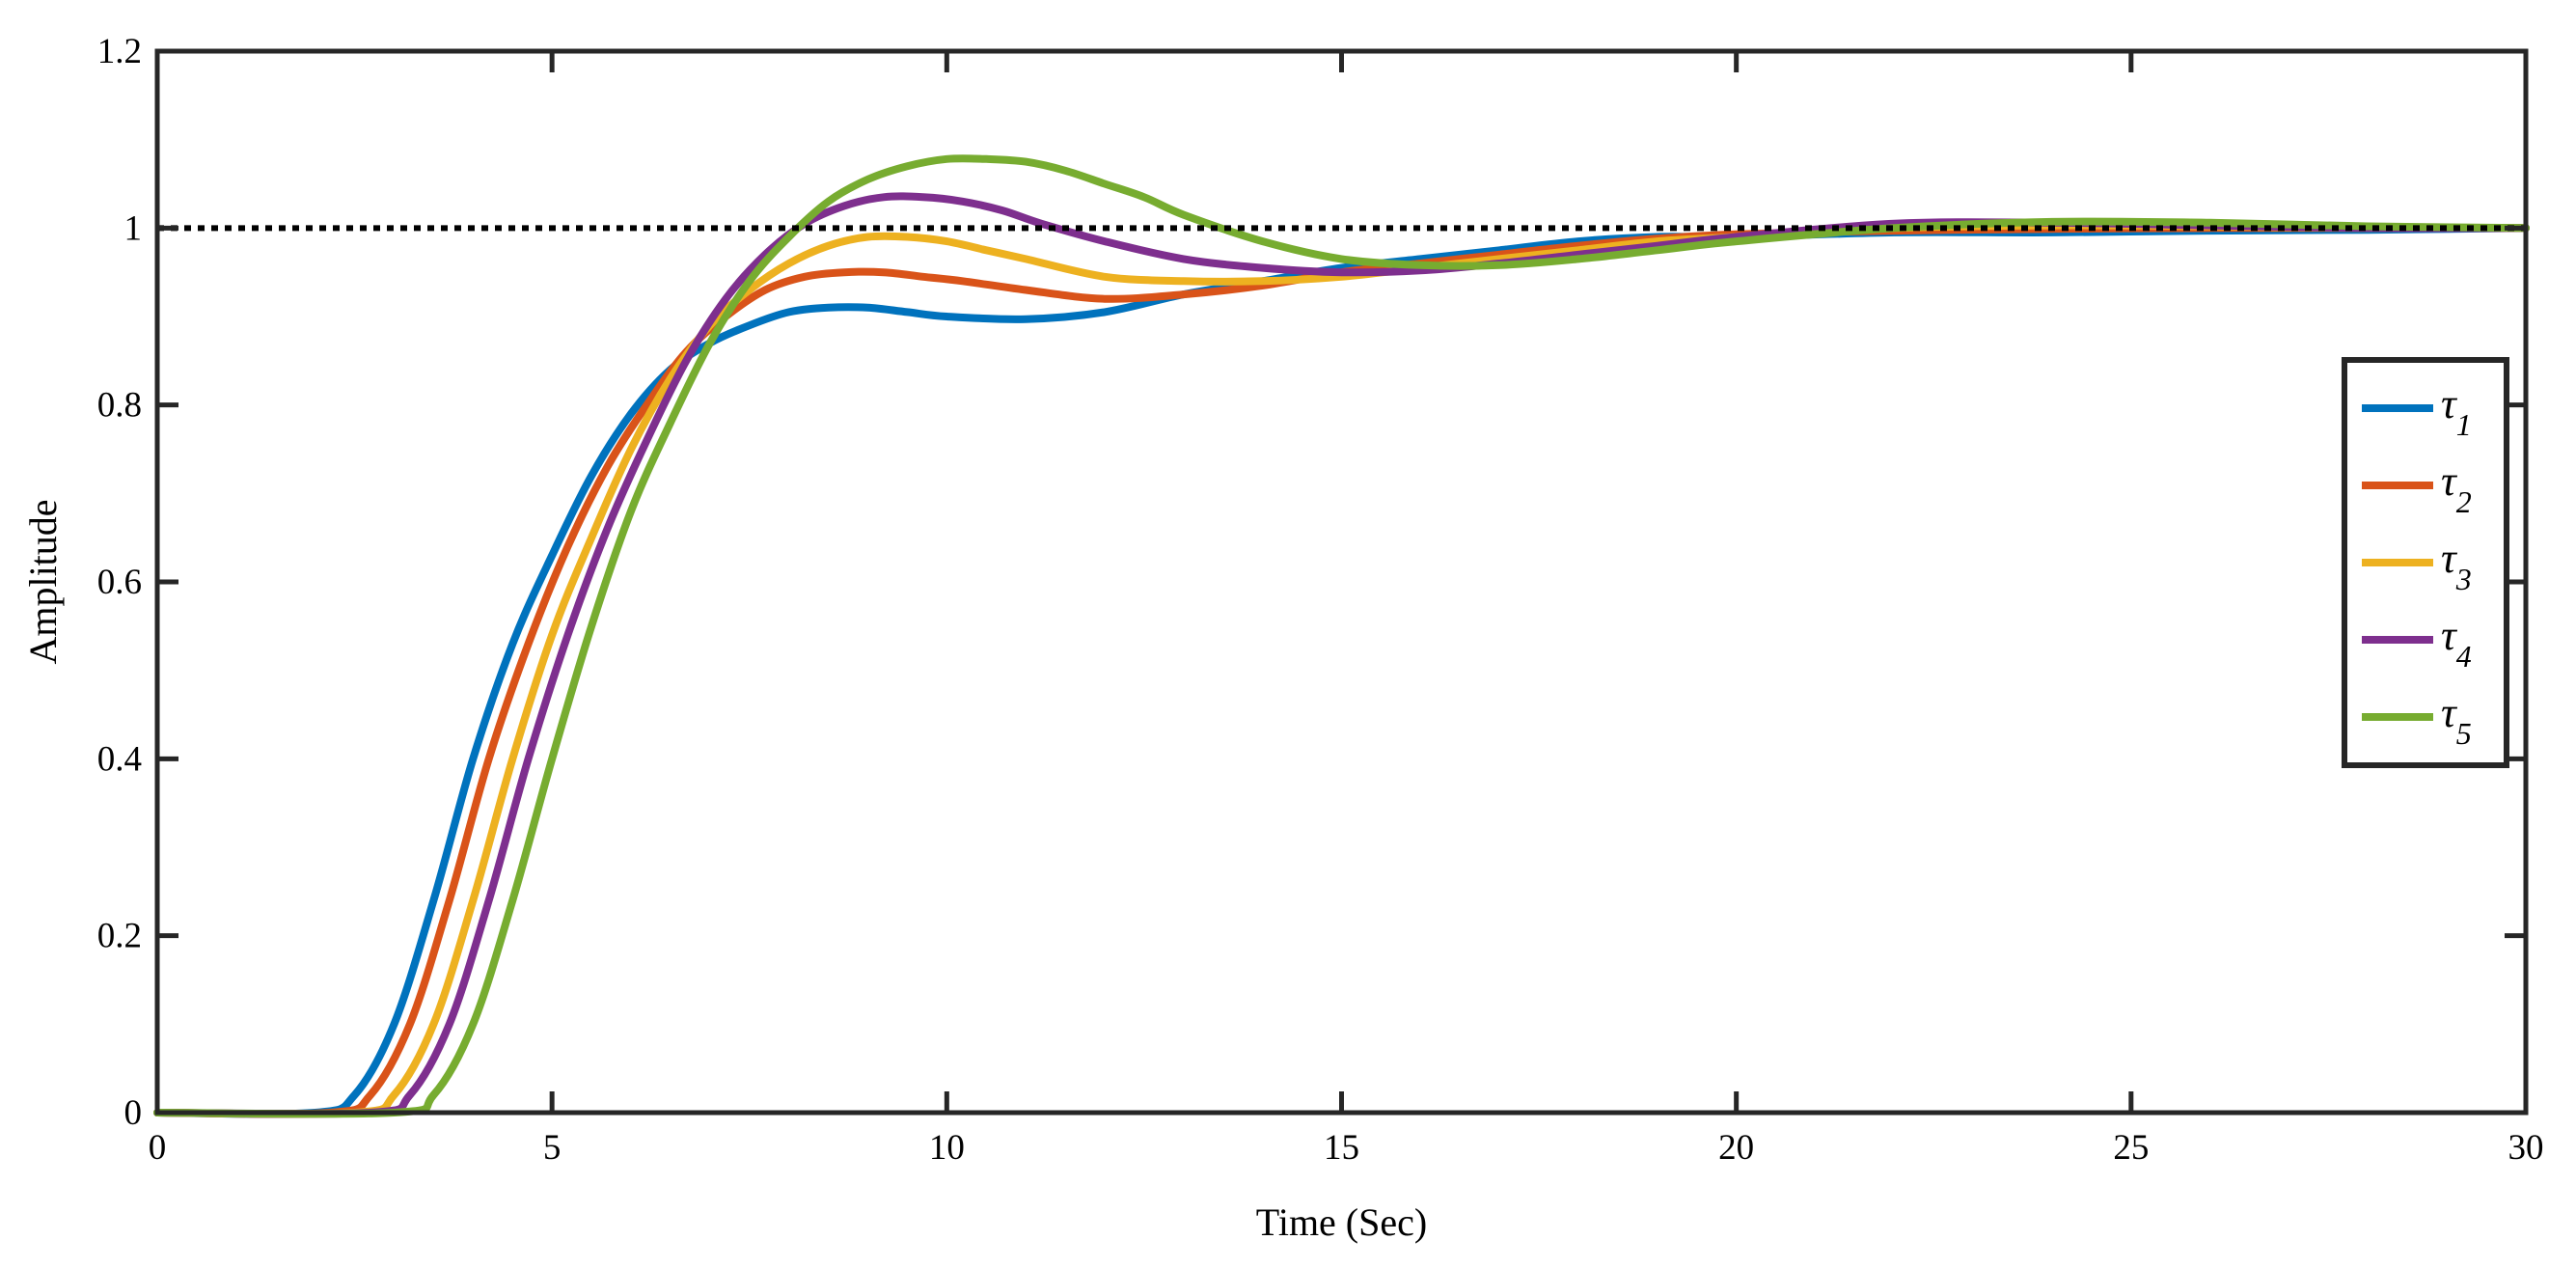 This screenshot has width=2576, height=1268. What do you see at coordinates (2464, 424) in the screenshot?
I see `legend-subscript: 1` at bounding box center [2464, 424].